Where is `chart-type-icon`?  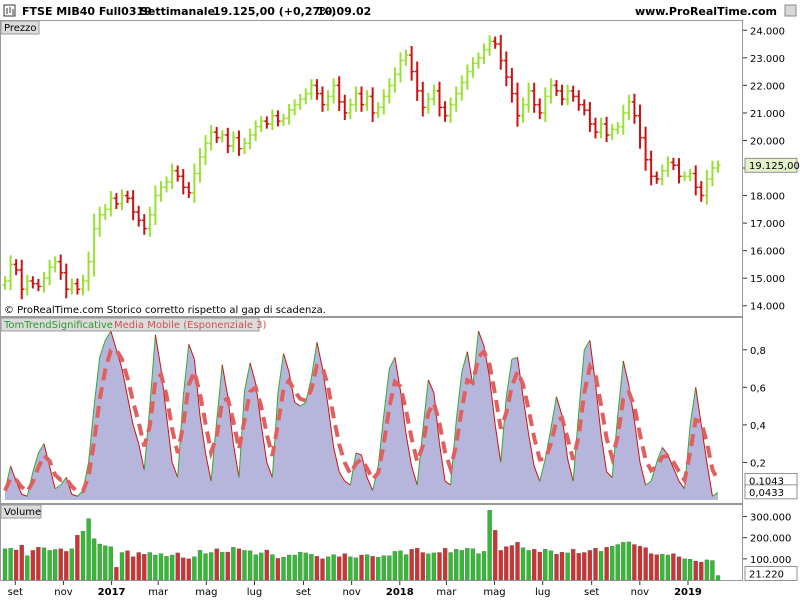 chart-type-icon is located at coordinates (9, 10).